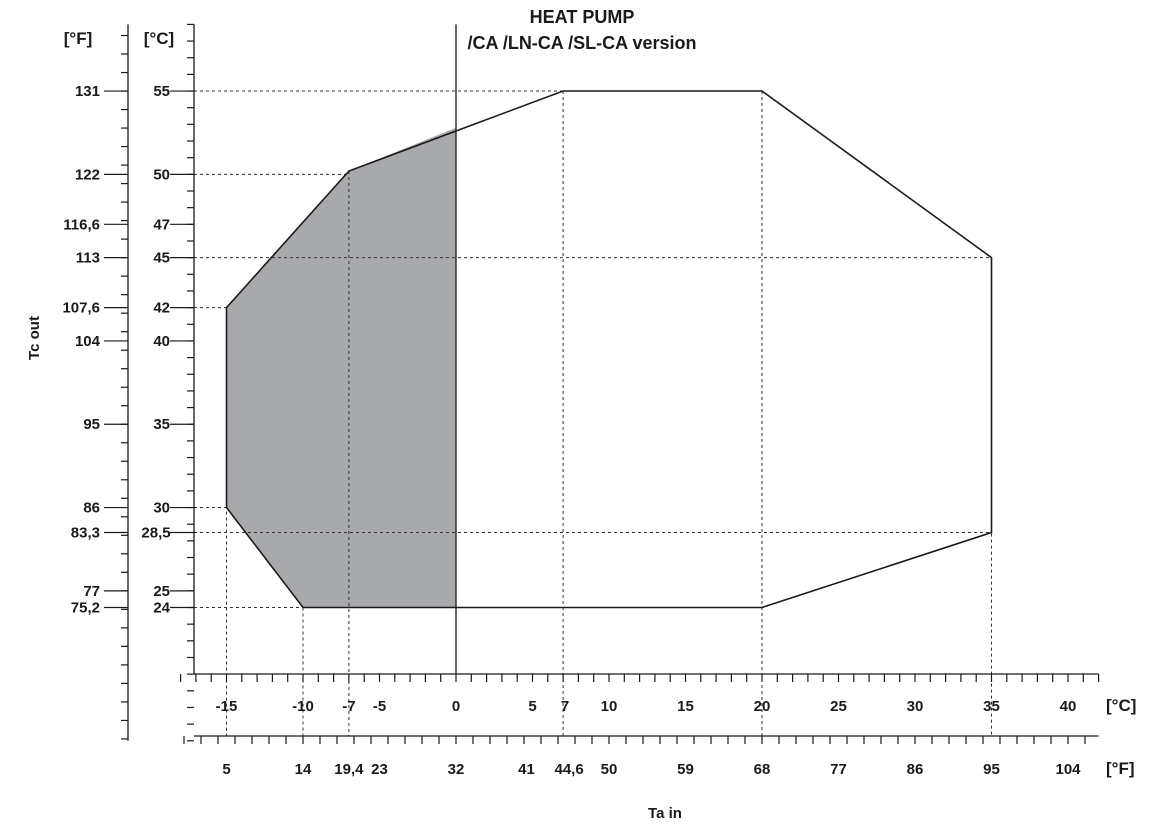 The image size is (1151, 825). Describe the element at coordinates (456, 769) in the screenshot. I see `x-tick-label-fahrenheit: 32` at that location.